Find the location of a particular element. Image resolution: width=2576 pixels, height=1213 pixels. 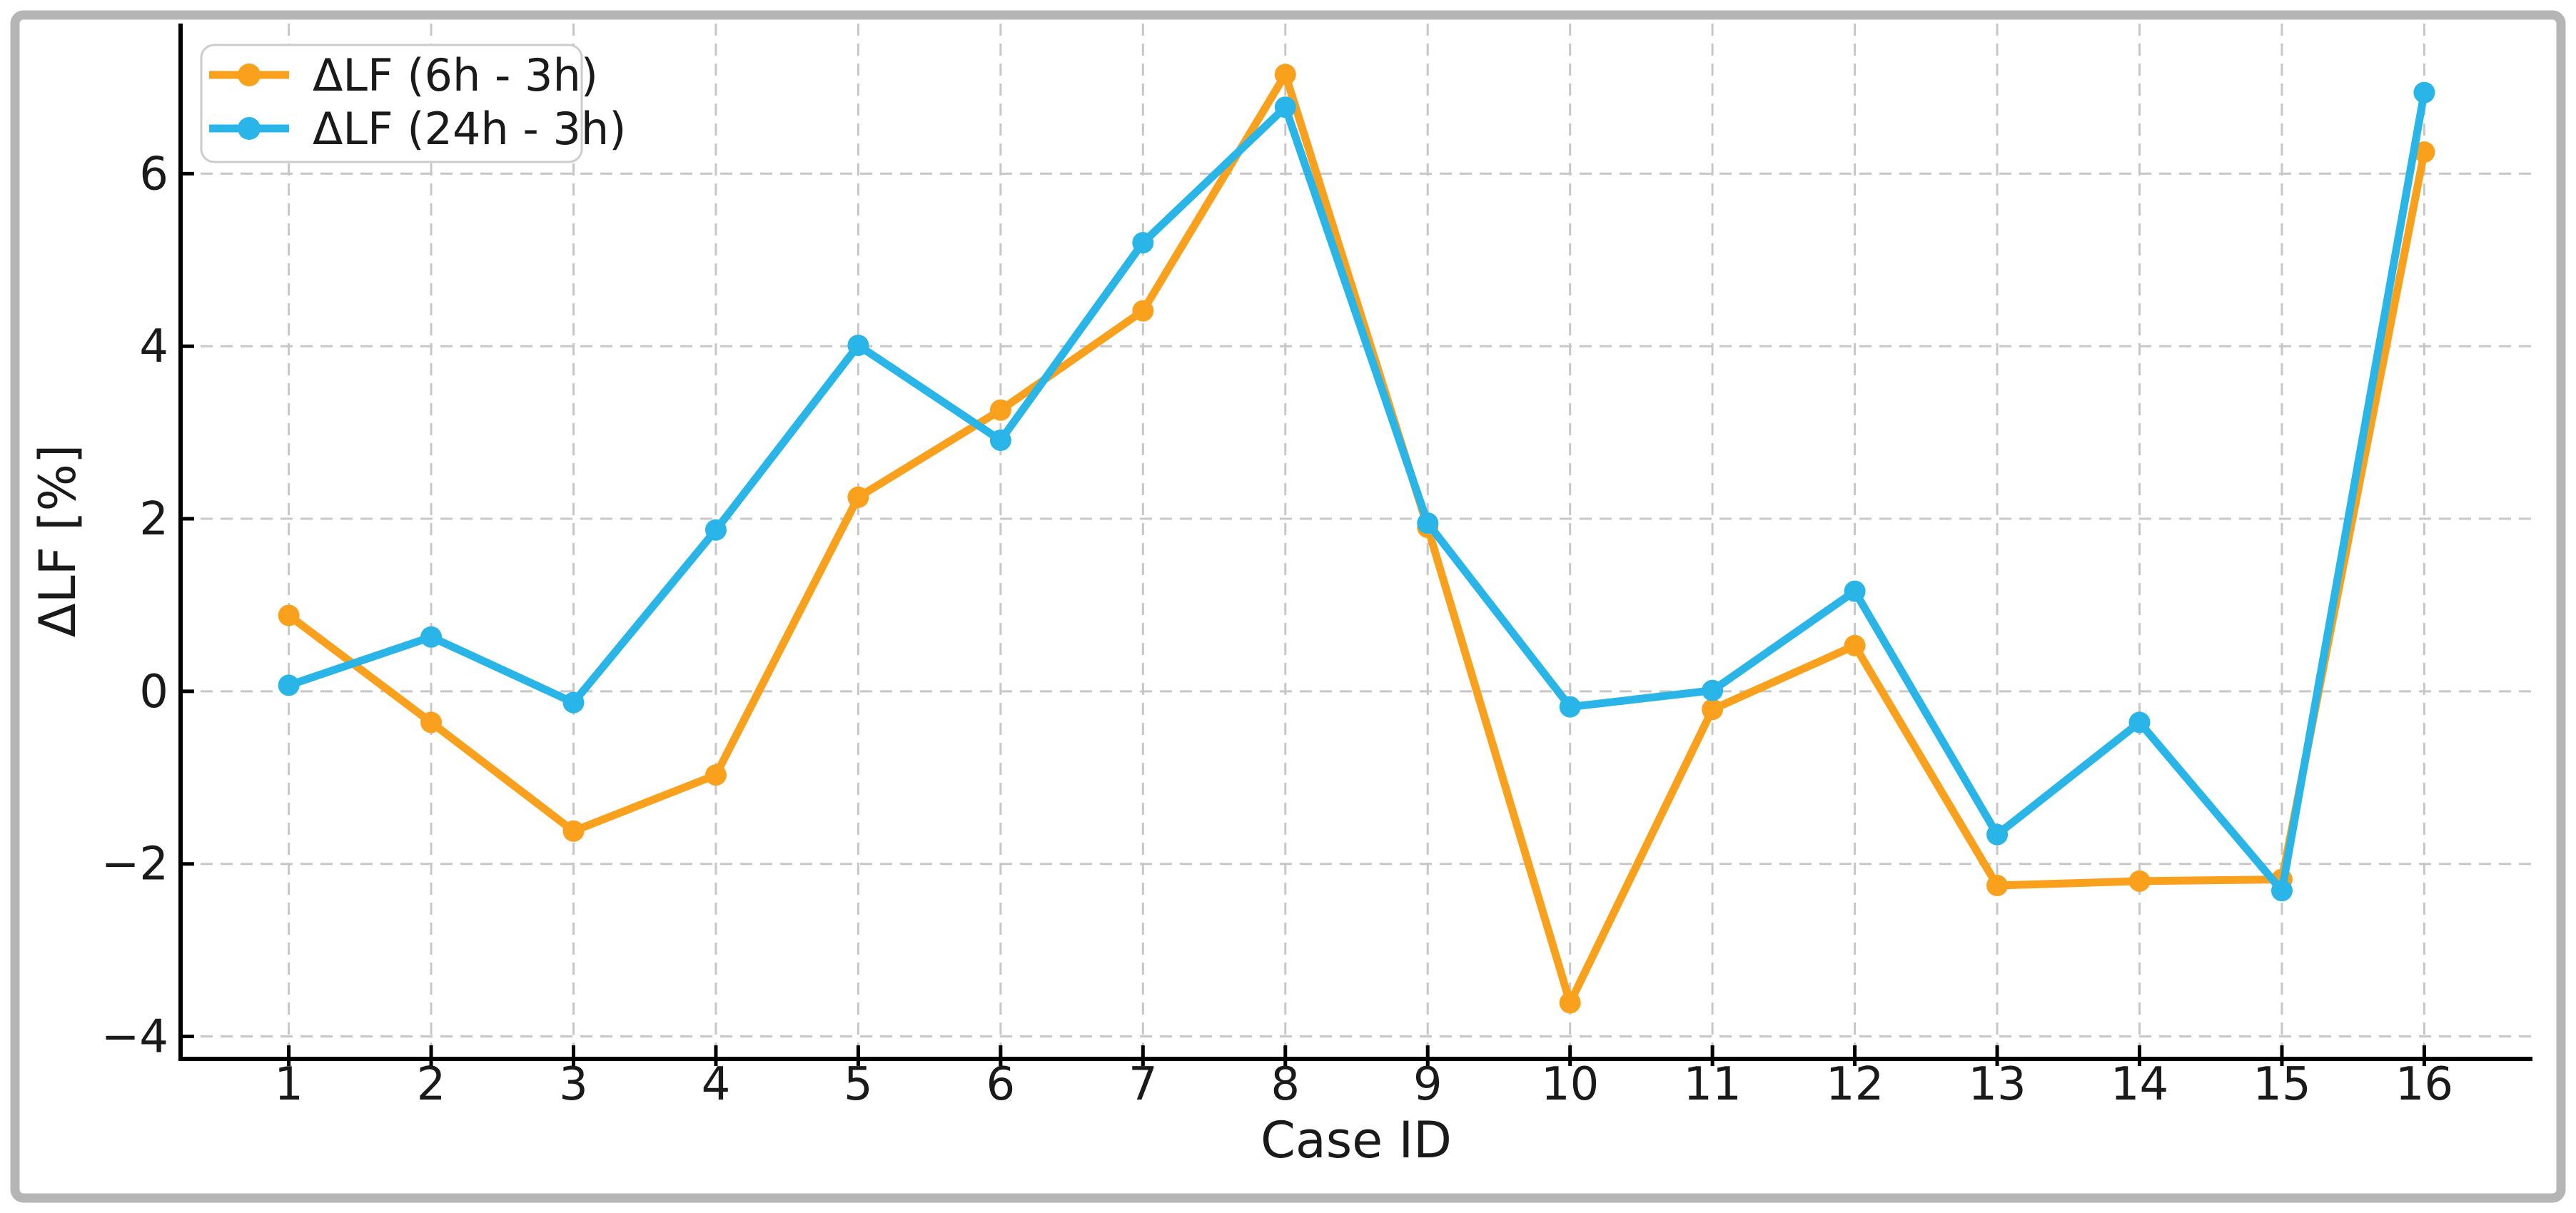

y-axis-label: ΔLF [%] is located at coordinates (58, 541).